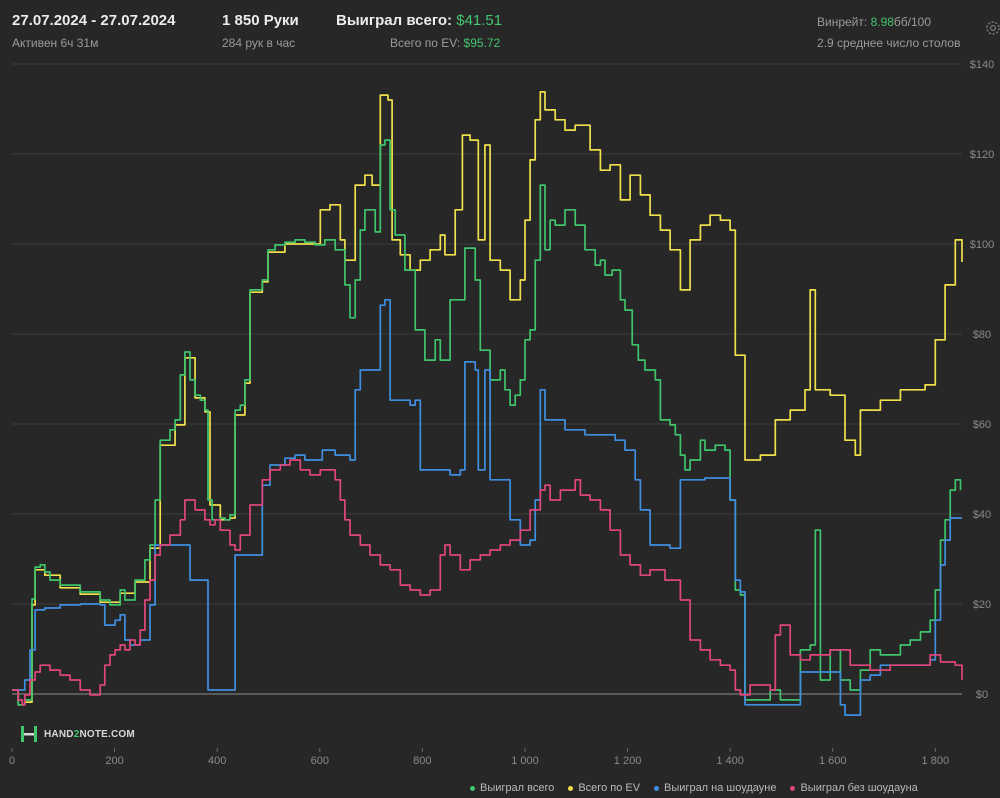  What do you see at coordinates (55, 43) in the screenshot?
I see `active-time: Активен 6ч 31м` at bounding box center [55, 43].